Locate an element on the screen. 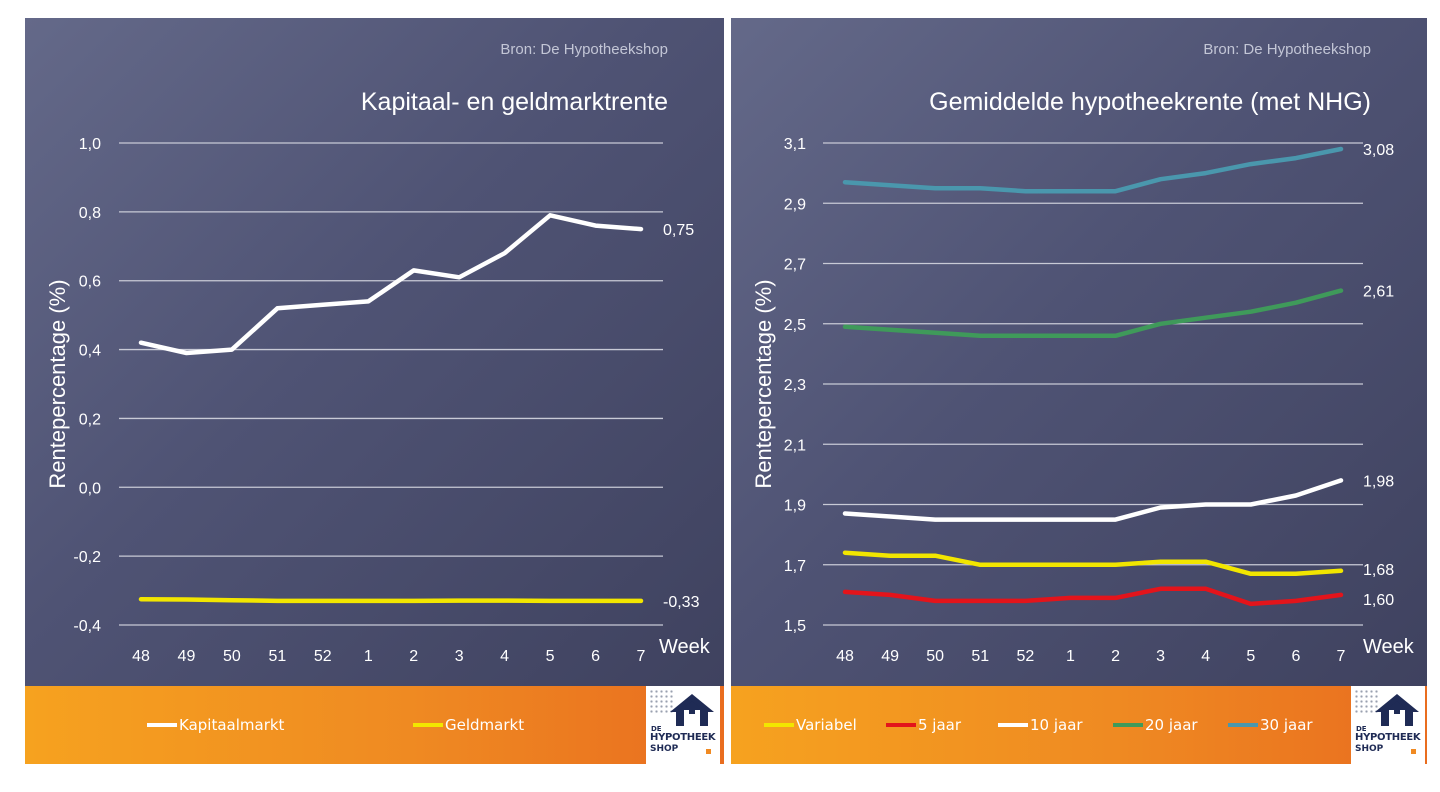 This screenshot has height=792, width=1440. legend-item-20-jaar: 20 jaar is located at coordinates (1155, 725).